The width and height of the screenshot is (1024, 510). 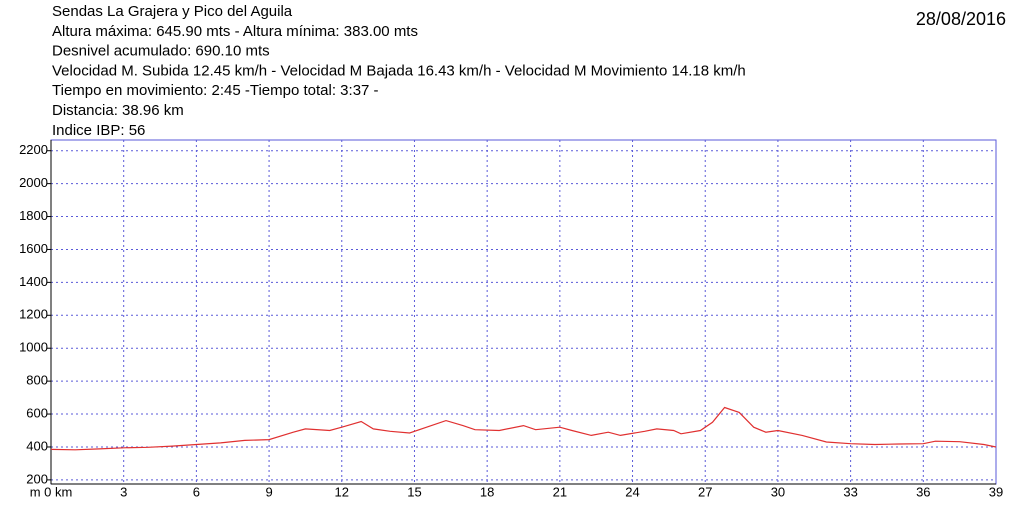 What do you see at coordinates (923, 491) in the screenshot?
I see `x-tick-label: 36` at bounding box center [923, 491].